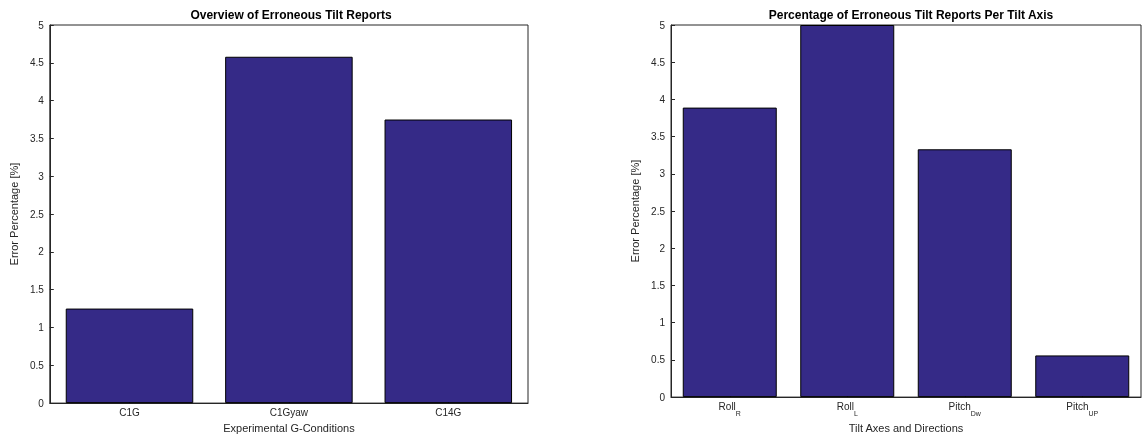 Image resolution: width=1147 pixels, height=438 pixels. What do you see at coordinates (289, 412) in the screenshot?
I see `x-tick-label: C1Gyaw` at bounding box center [289, 412].